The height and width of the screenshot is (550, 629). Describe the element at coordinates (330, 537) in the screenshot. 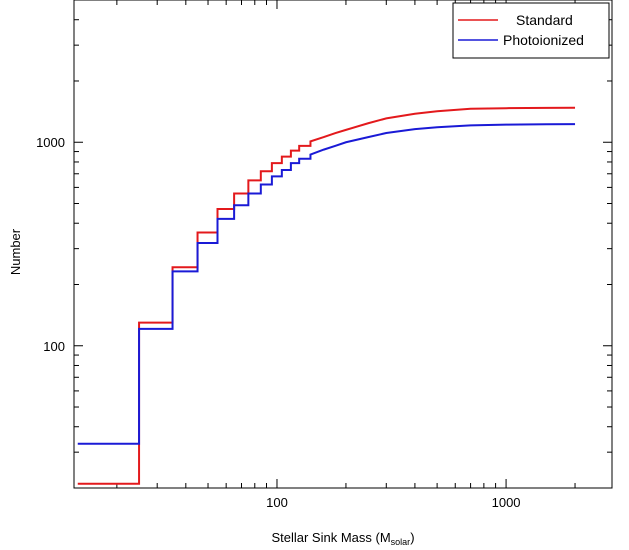

I see `x-axis-label-main: Stellar Sink Mass (M` at that location.